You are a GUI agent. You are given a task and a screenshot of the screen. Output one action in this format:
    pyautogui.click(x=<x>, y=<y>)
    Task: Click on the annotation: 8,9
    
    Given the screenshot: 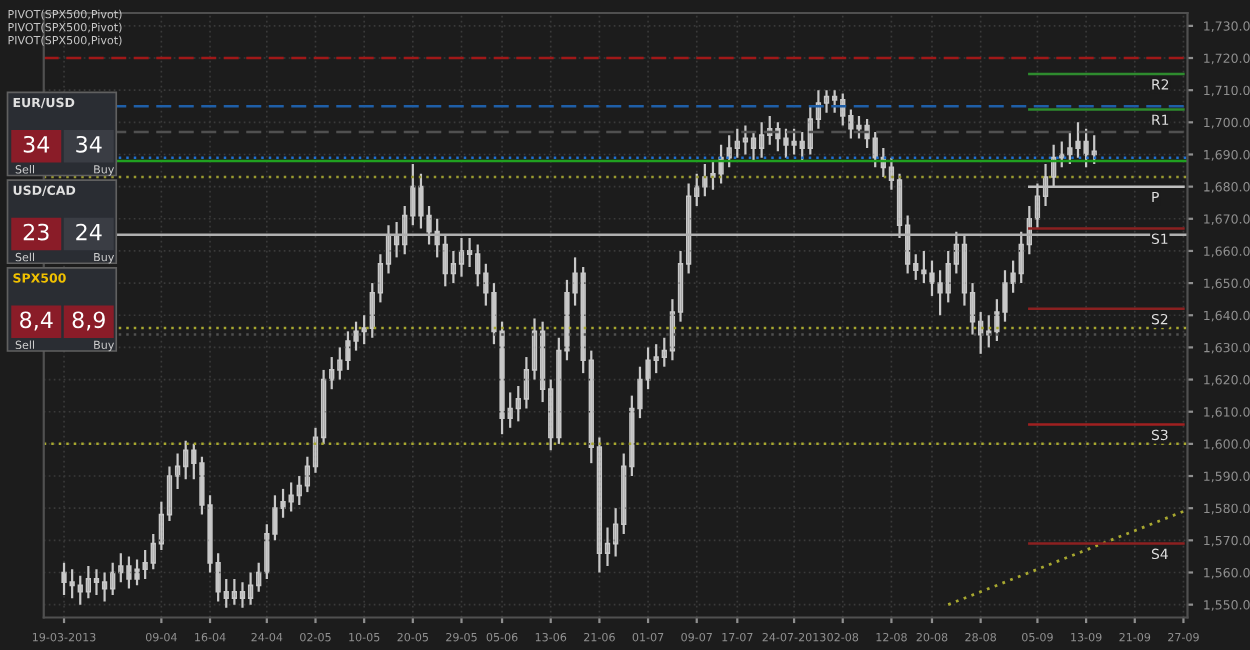 What is the action you would take?
    pyautogui.click(x=88, y=321)
    